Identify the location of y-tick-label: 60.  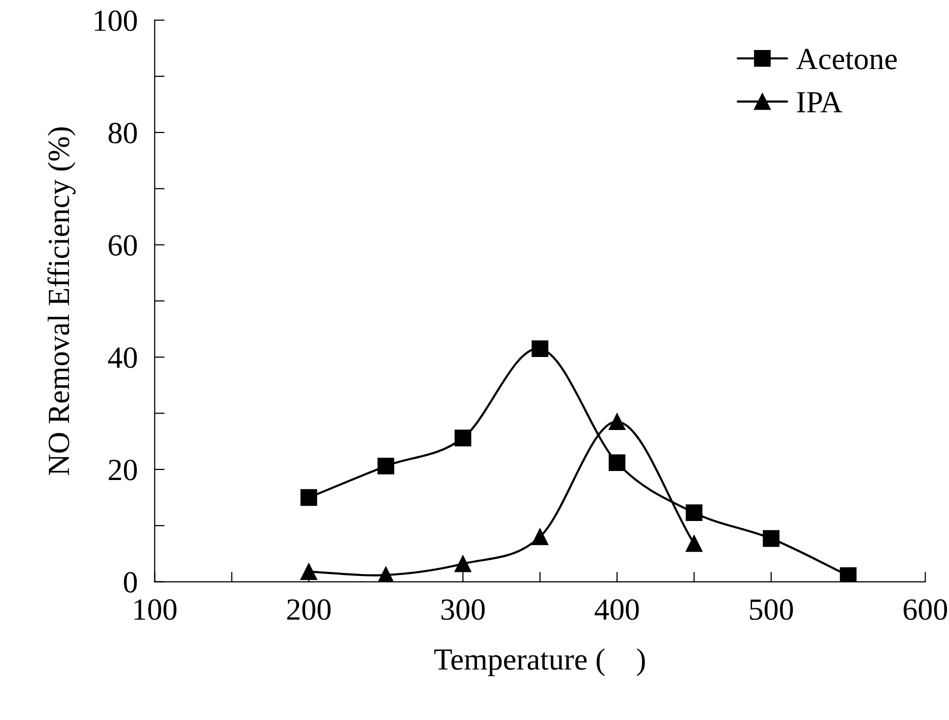
(122, 245).